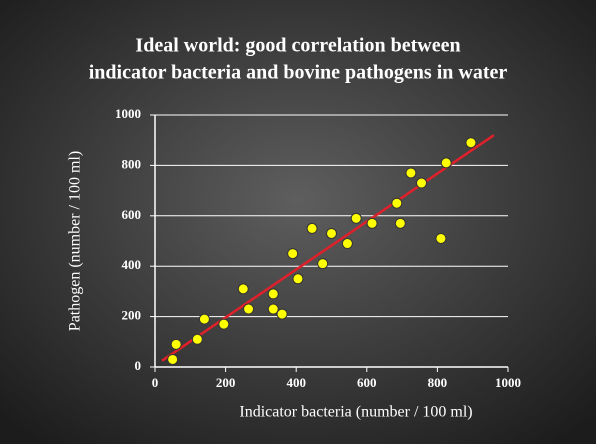  I want to click on y-tick-label: 400, so click(132, 264).